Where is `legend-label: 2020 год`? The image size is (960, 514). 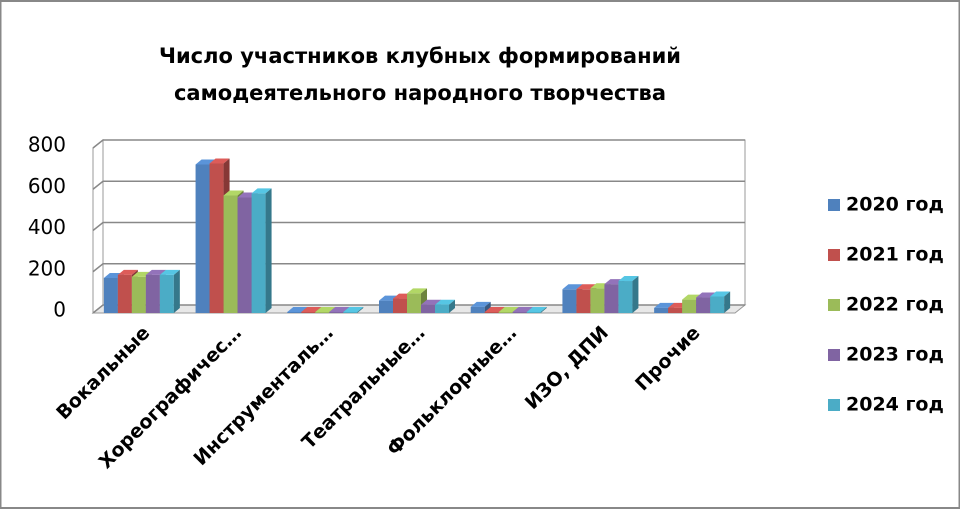
legend-label: 2020 год is located at coordinates (895, 205).